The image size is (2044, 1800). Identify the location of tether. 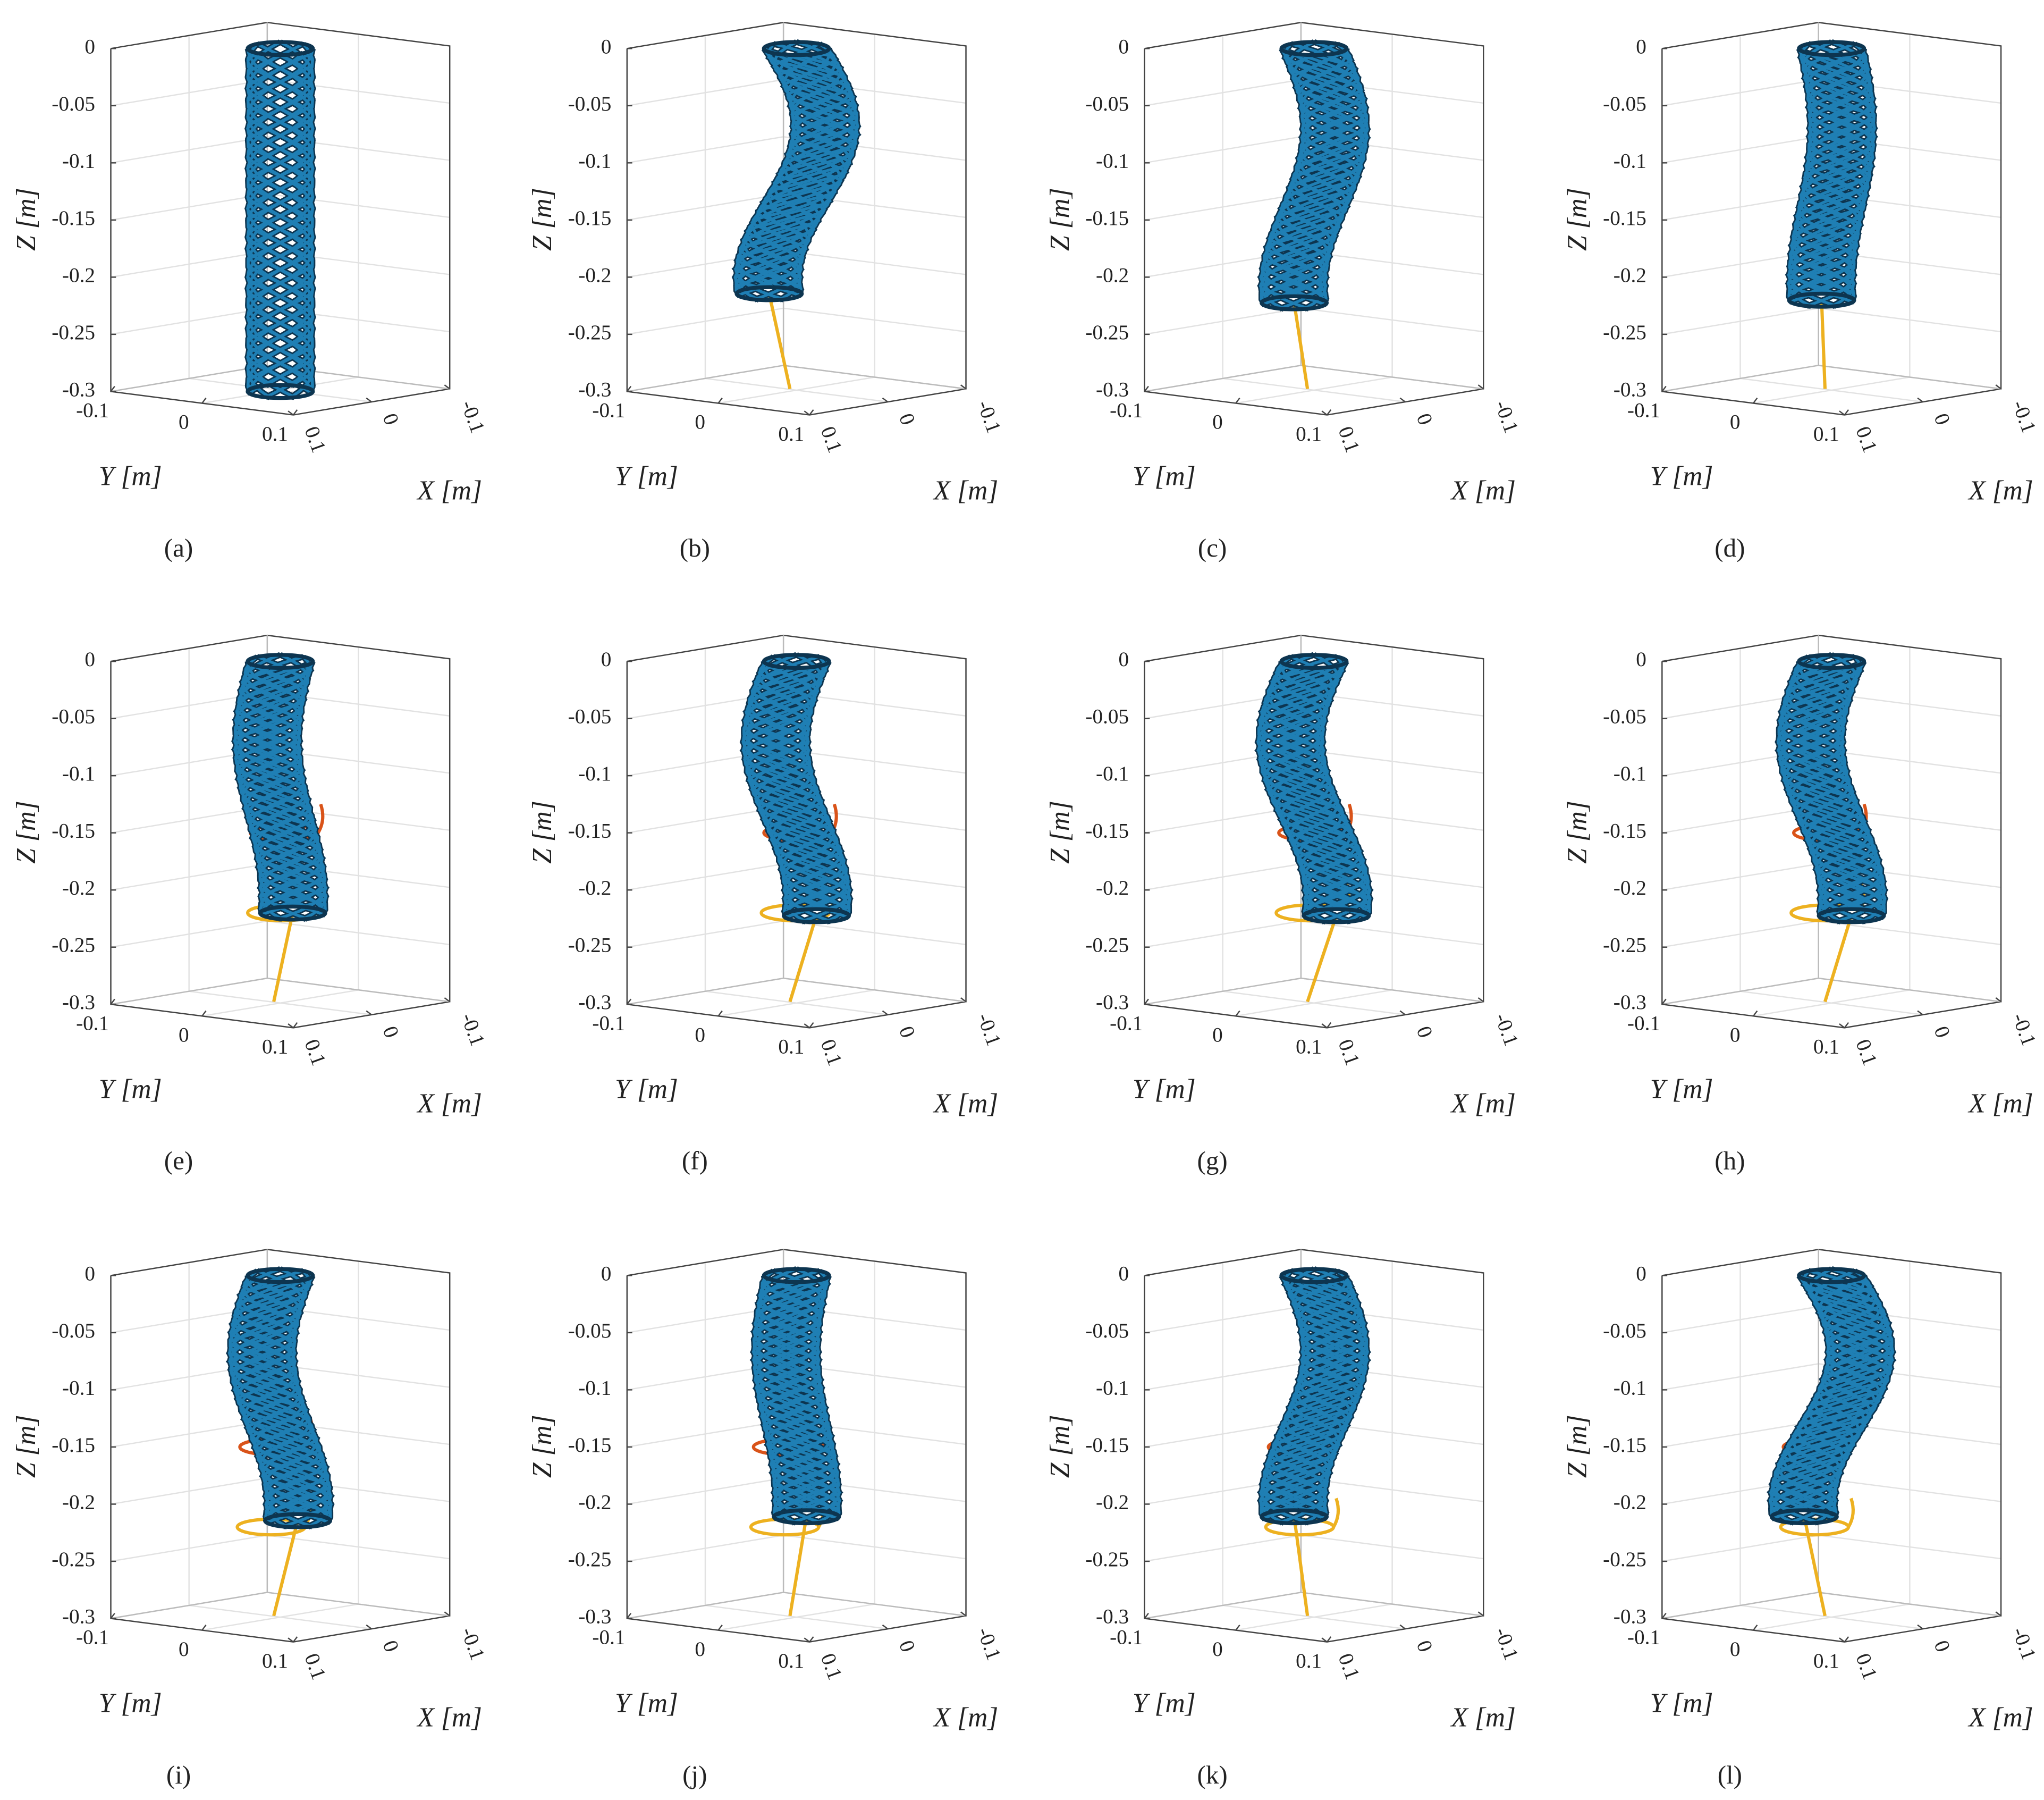
(798, 1567).